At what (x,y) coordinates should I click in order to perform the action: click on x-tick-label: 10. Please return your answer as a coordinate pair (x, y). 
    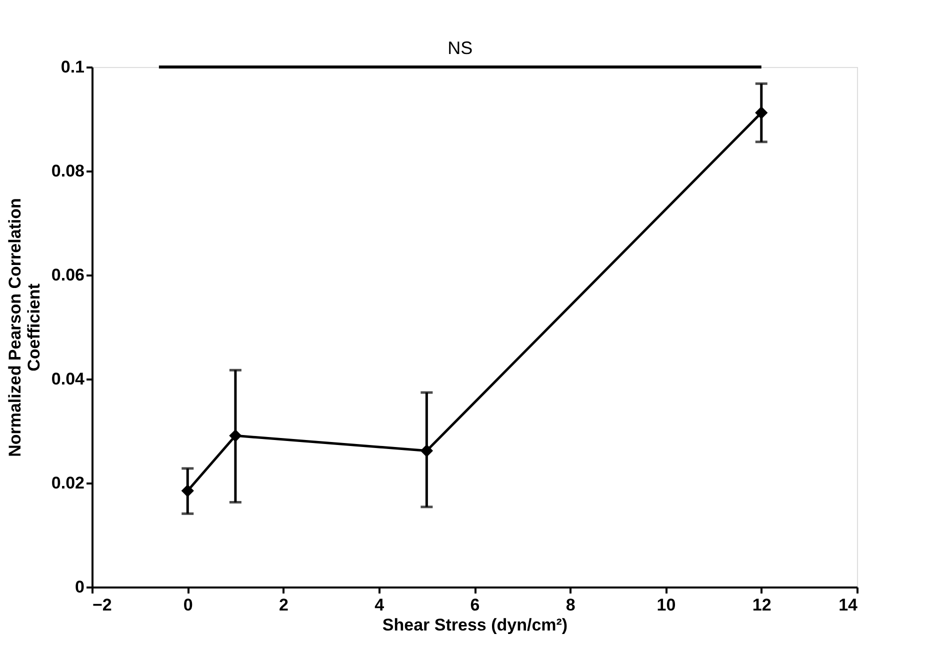
    Looking at the image, I should click on (666, 605).